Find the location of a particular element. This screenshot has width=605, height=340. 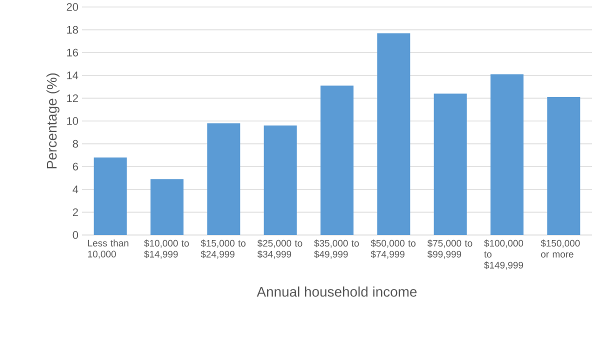

y-tick-label: 14 is located at coordinates (72, 76).